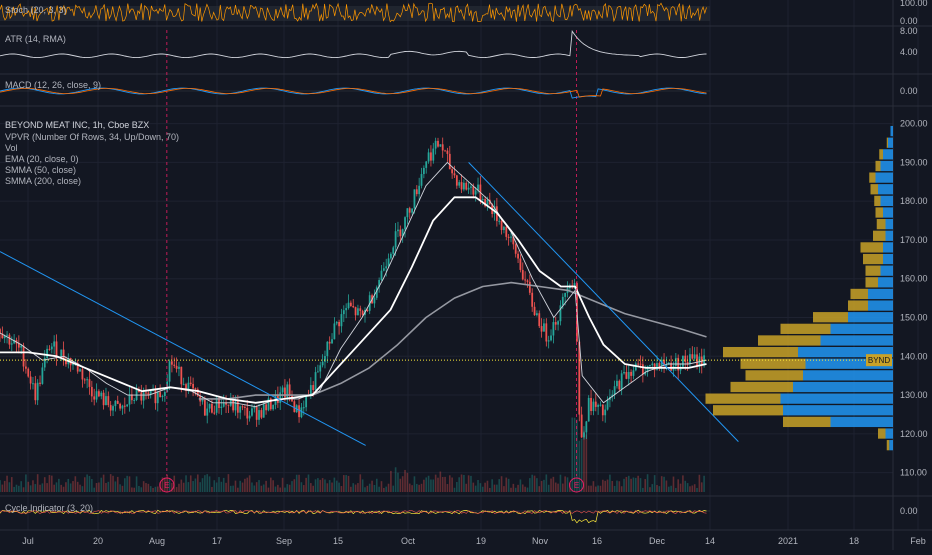  What do you see at coordinates (879, 360) in the screenshot?
I see `symbol-tag: BYND` at bounding box center [879, 360].